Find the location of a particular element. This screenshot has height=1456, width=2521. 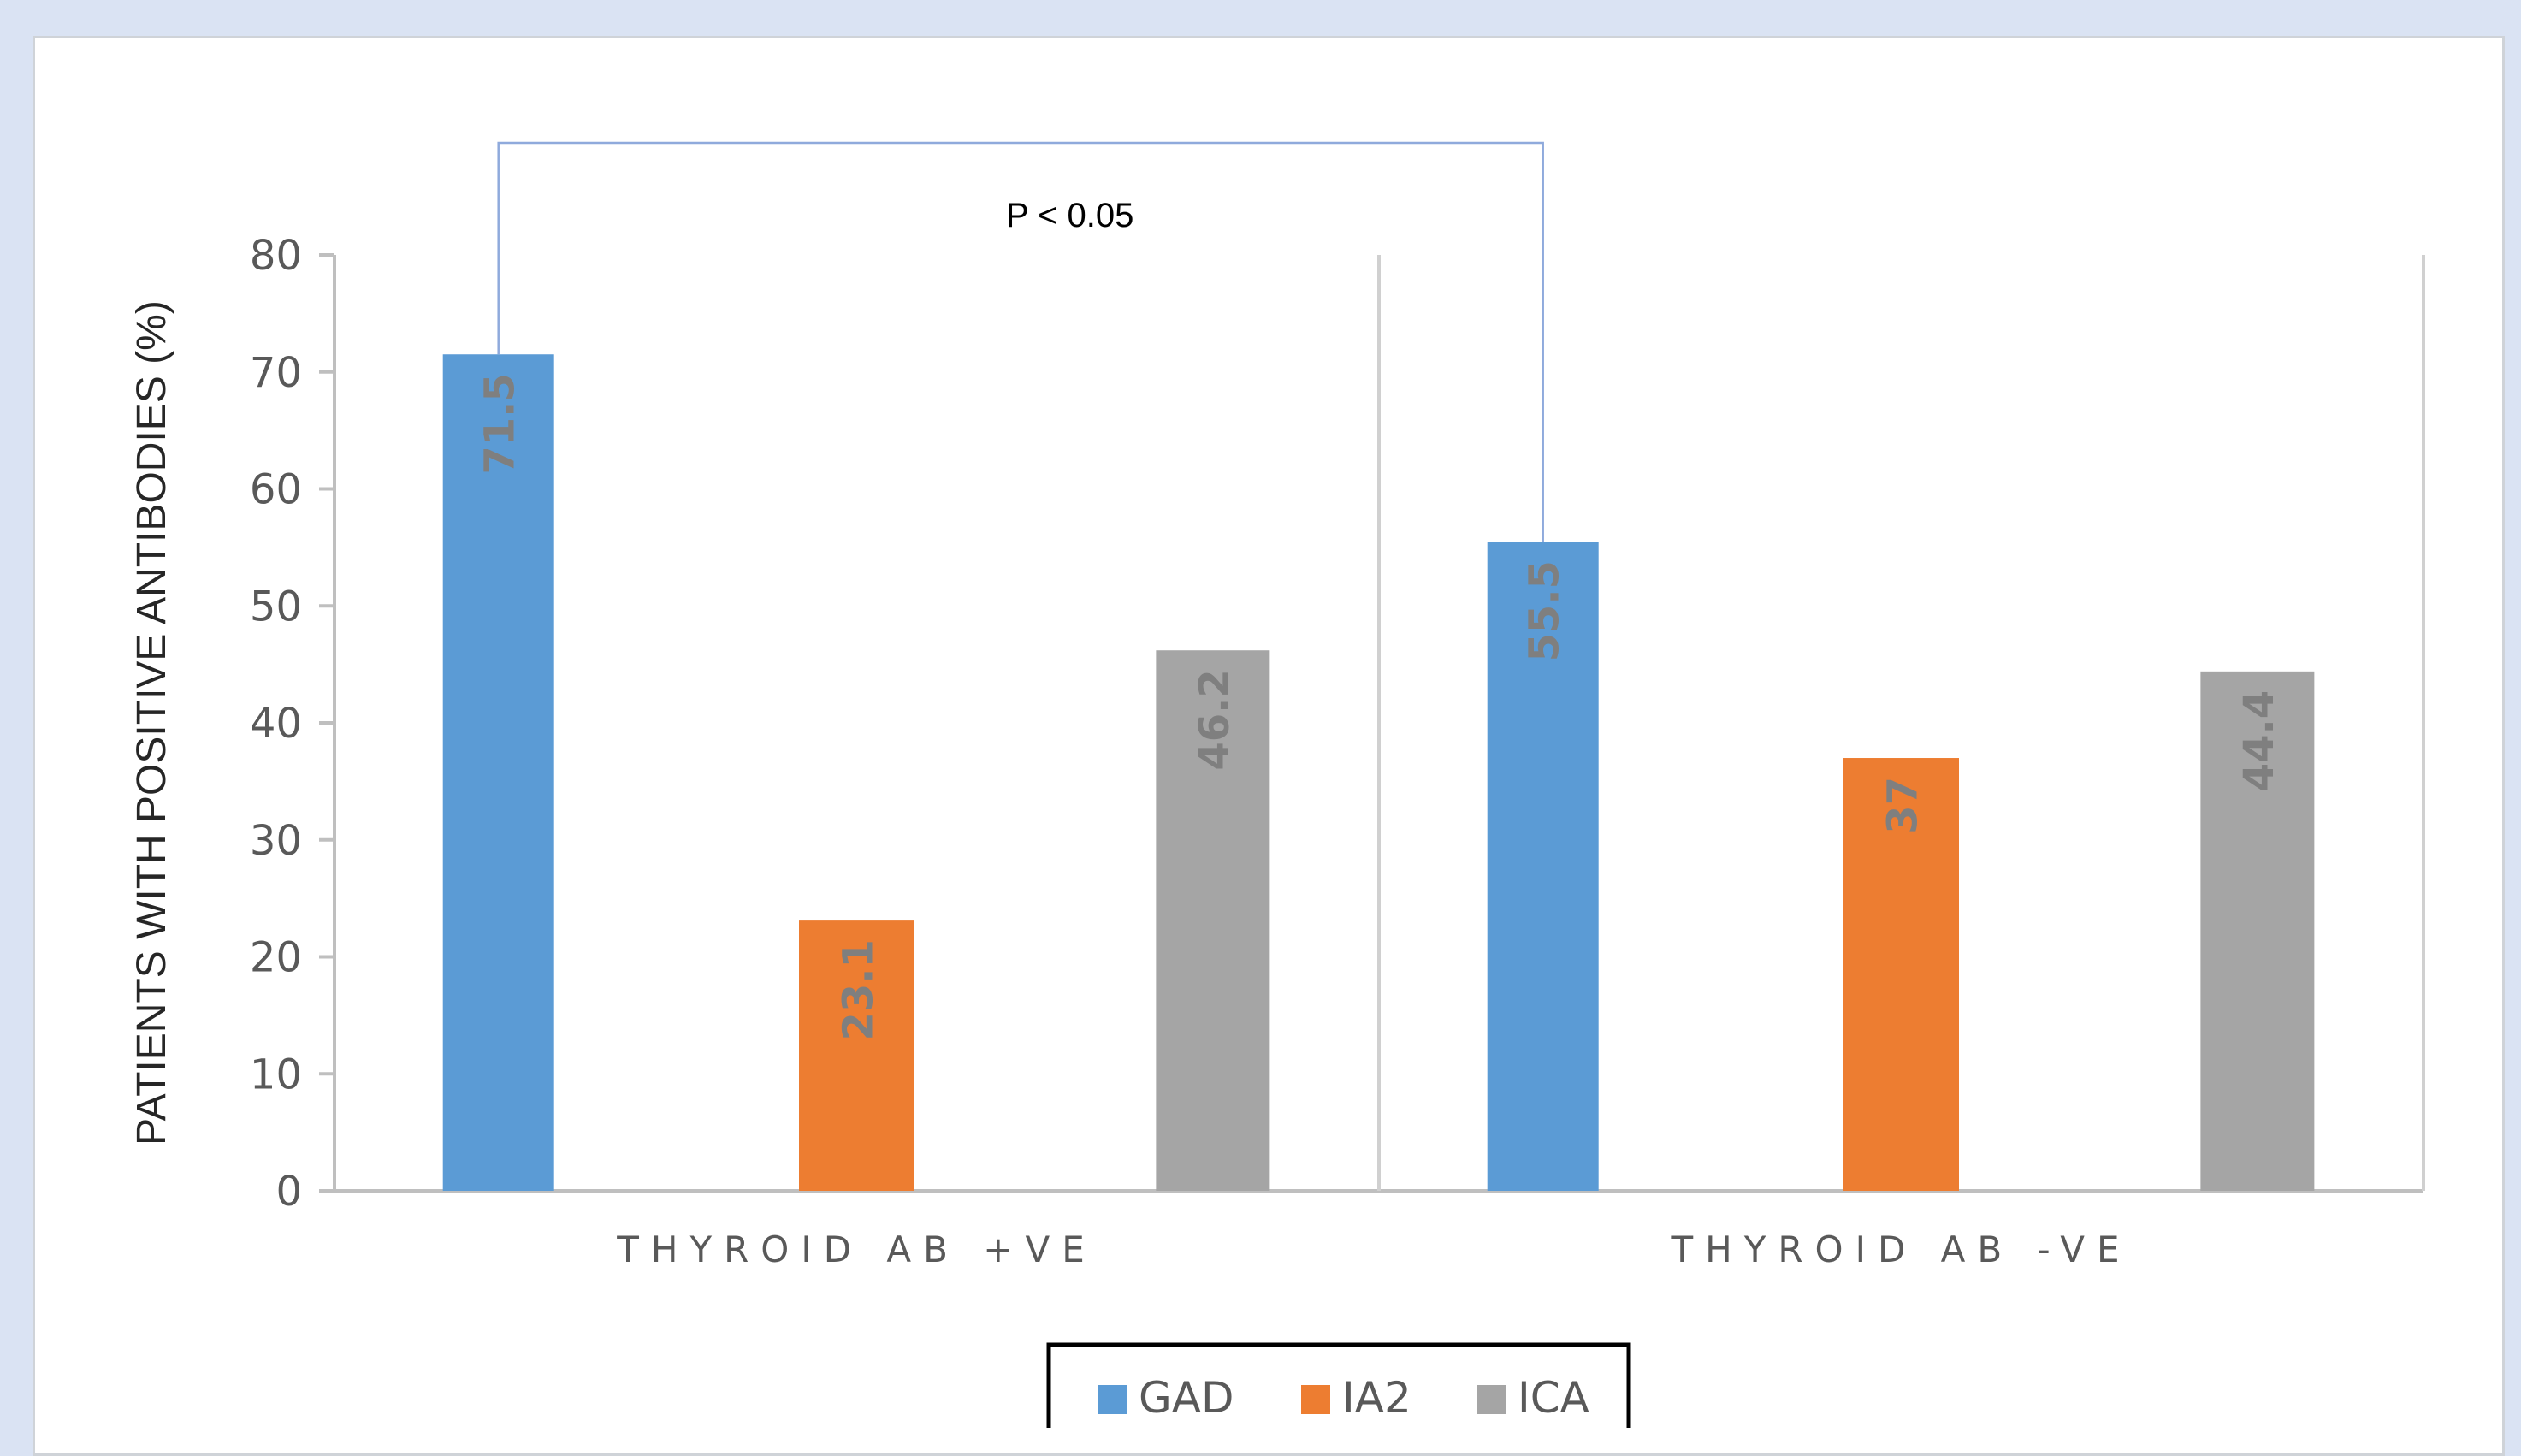

p-value-label: P < 0.05 is located at coordinates (1069, 215).